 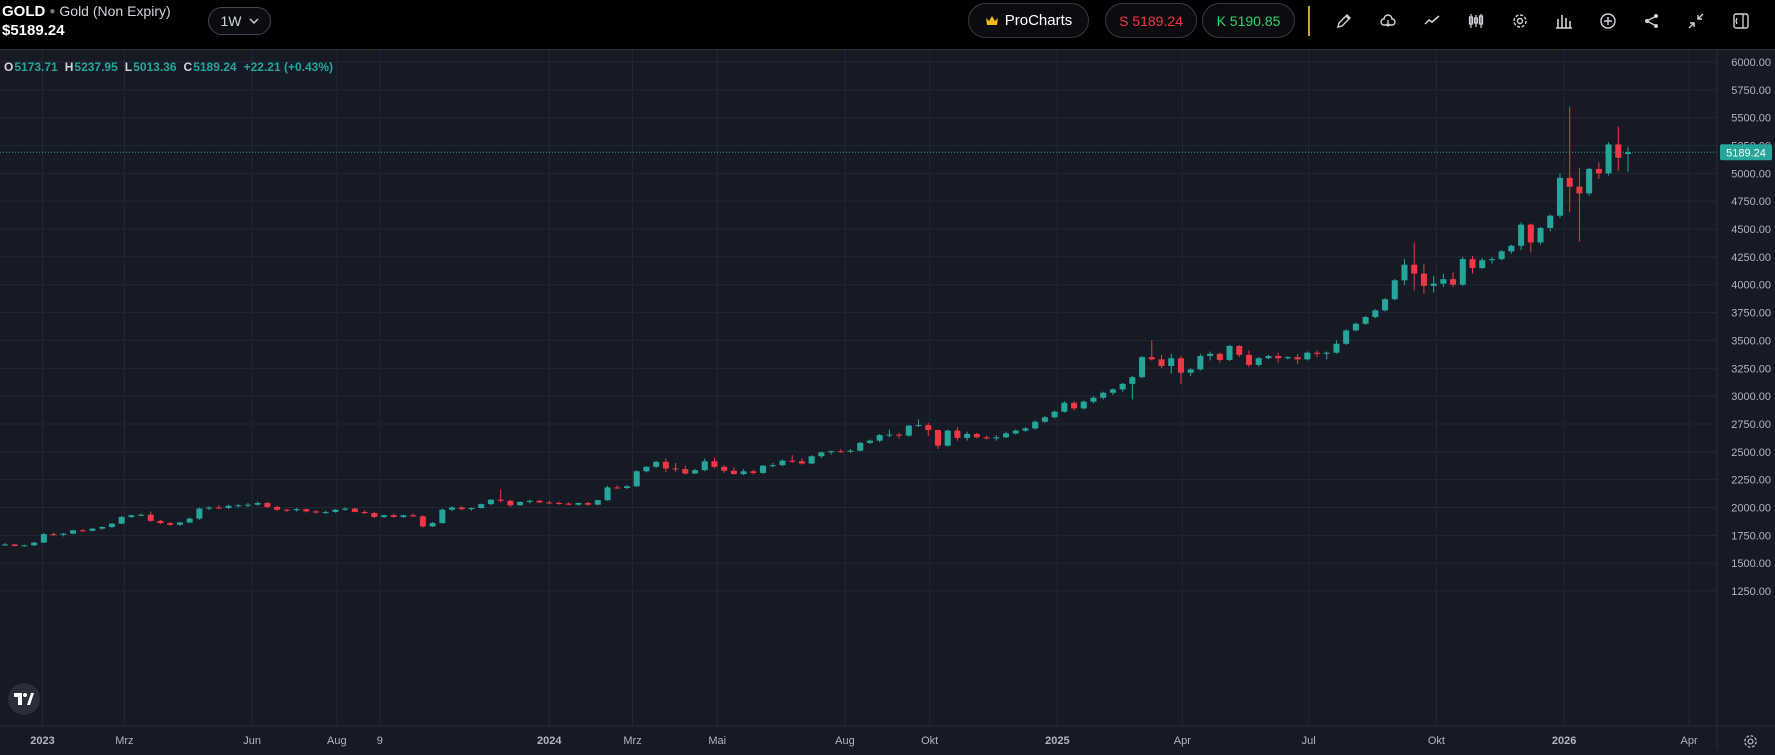 What do you see at coordinates (1564, 21) in the screenshot?
I see `bars-icon` at bounding box center [1564, 21].